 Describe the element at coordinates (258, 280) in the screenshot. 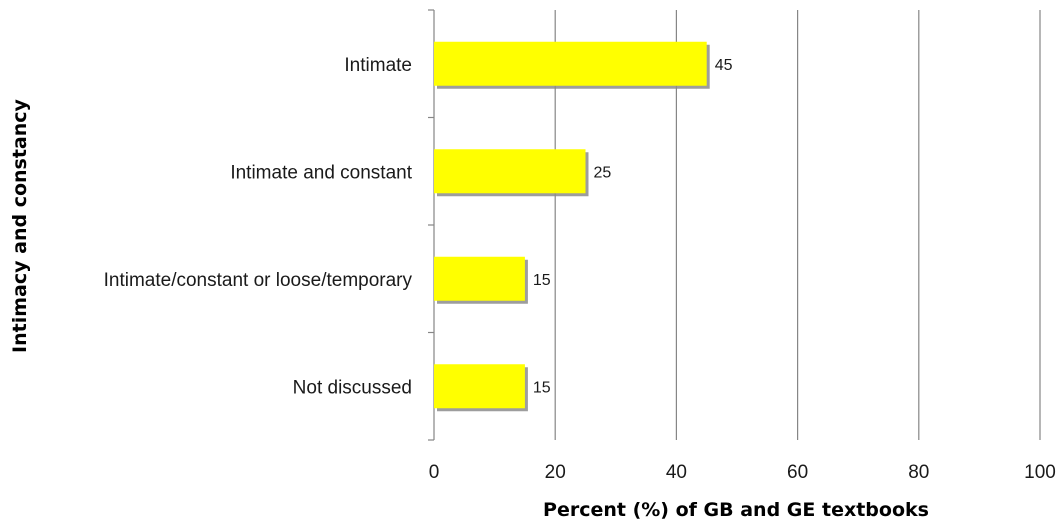

I see `category-label: Intimate/constant or loose/temporary` at that location.